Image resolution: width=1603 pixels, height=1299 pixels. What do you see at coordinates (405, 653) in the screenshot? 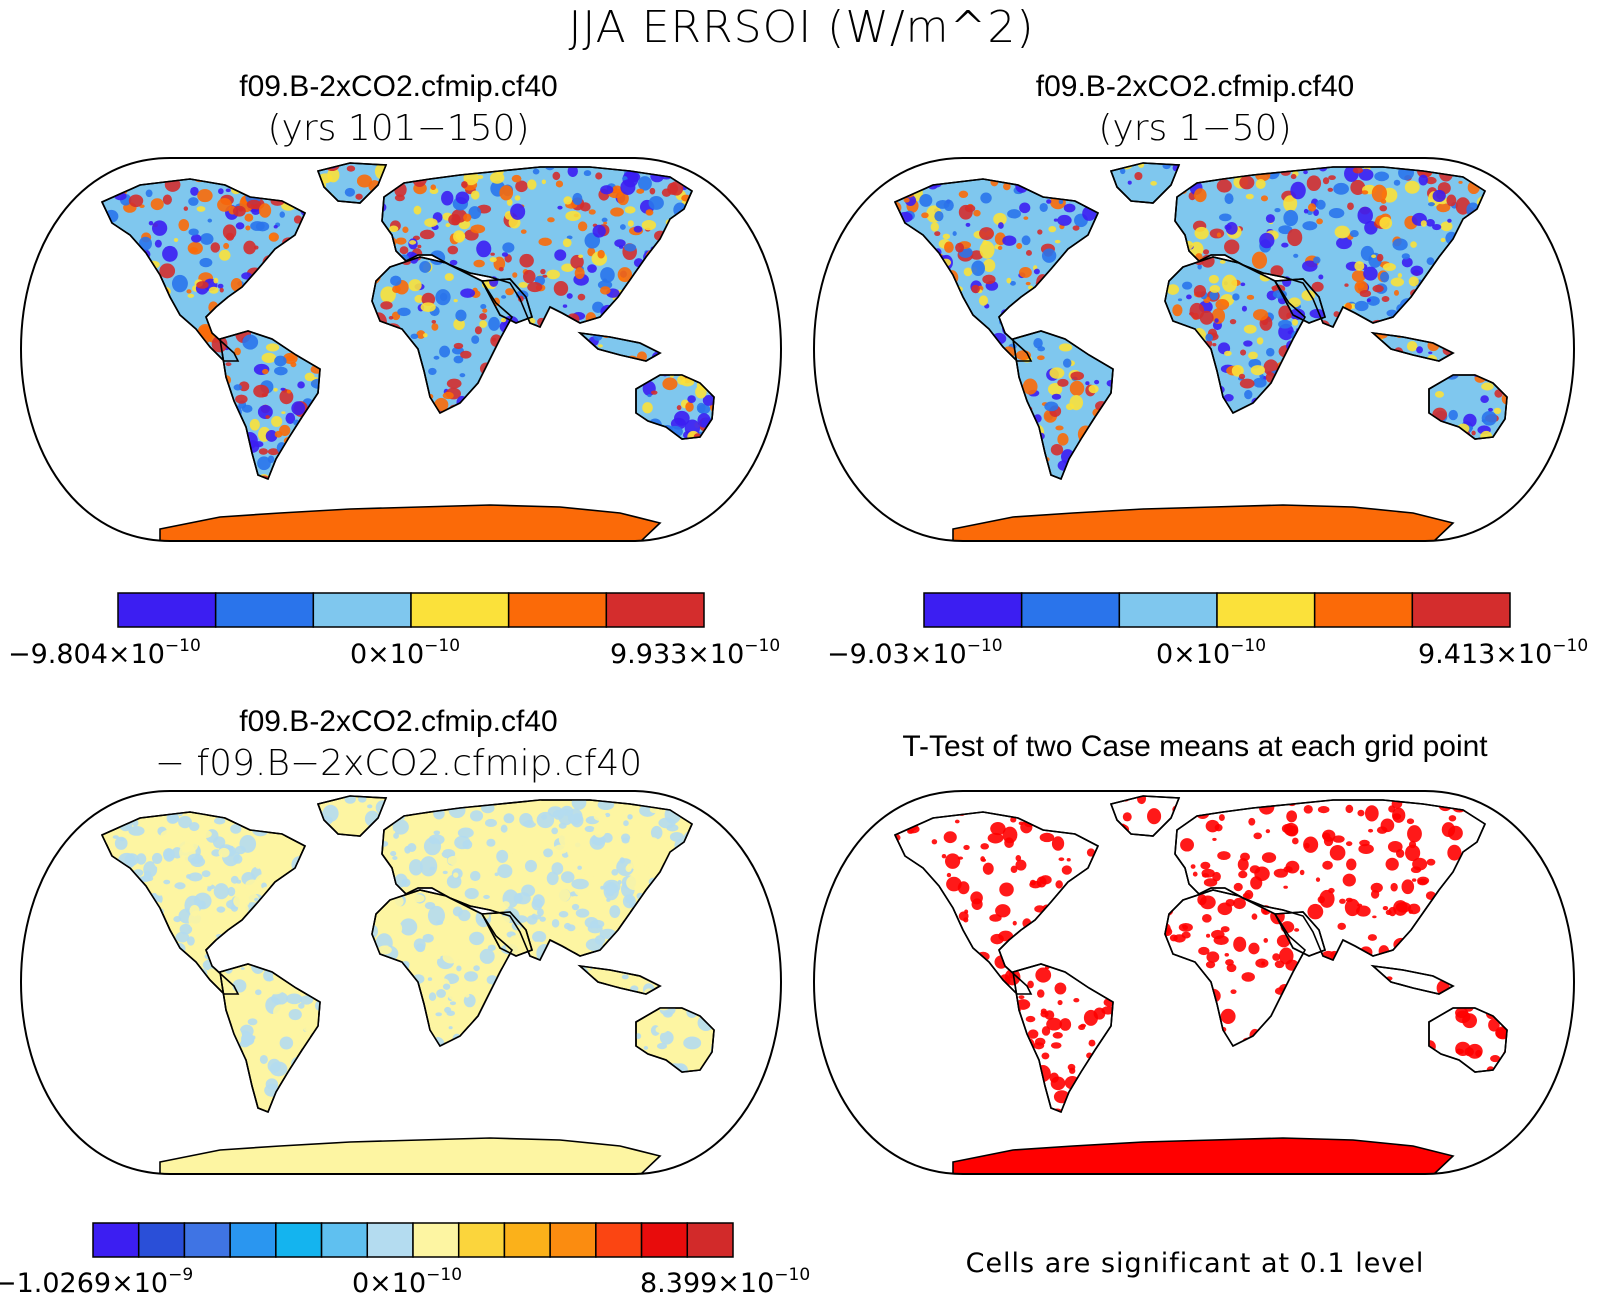
I see `colorbar-1-mid-label: 0×10⁻¹⁰` at bounding box center [405, 653].